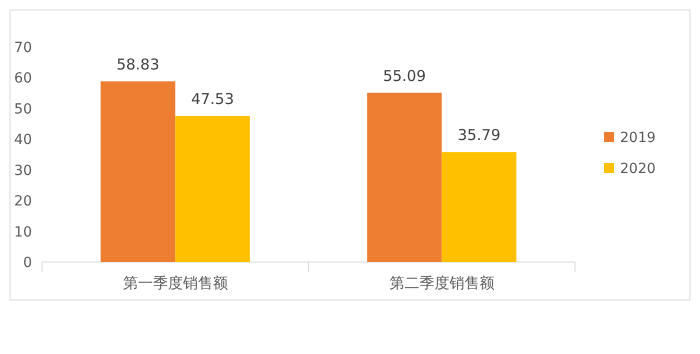 Image resolution: width=700 pixels, height=354 pixels. Describe the element at coordinates (441, 283) in the screenshot. I see `x-tick-label: 第二季度销售额` at that location.